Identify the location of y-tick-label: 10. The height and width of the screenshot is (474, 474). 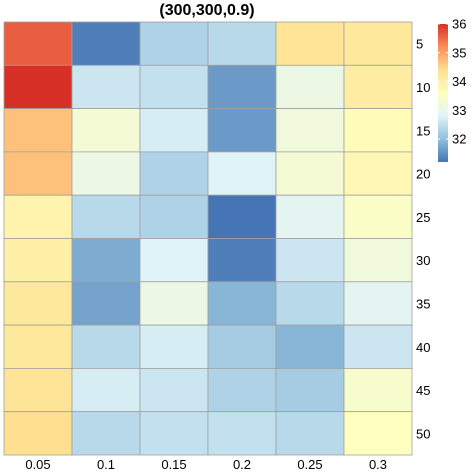
(423, 87).